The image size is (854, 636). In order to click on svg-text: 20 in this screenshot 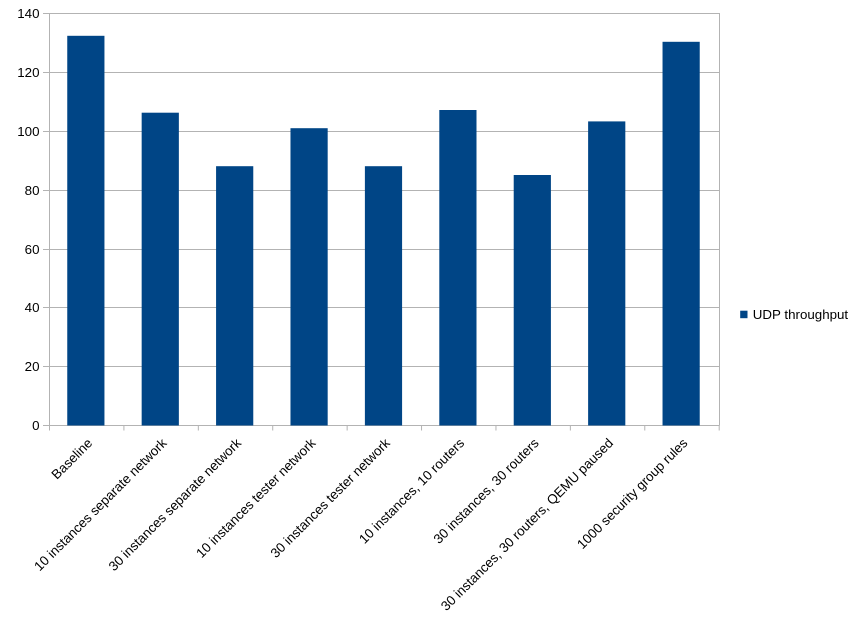, I will do `click(32, 366)`.